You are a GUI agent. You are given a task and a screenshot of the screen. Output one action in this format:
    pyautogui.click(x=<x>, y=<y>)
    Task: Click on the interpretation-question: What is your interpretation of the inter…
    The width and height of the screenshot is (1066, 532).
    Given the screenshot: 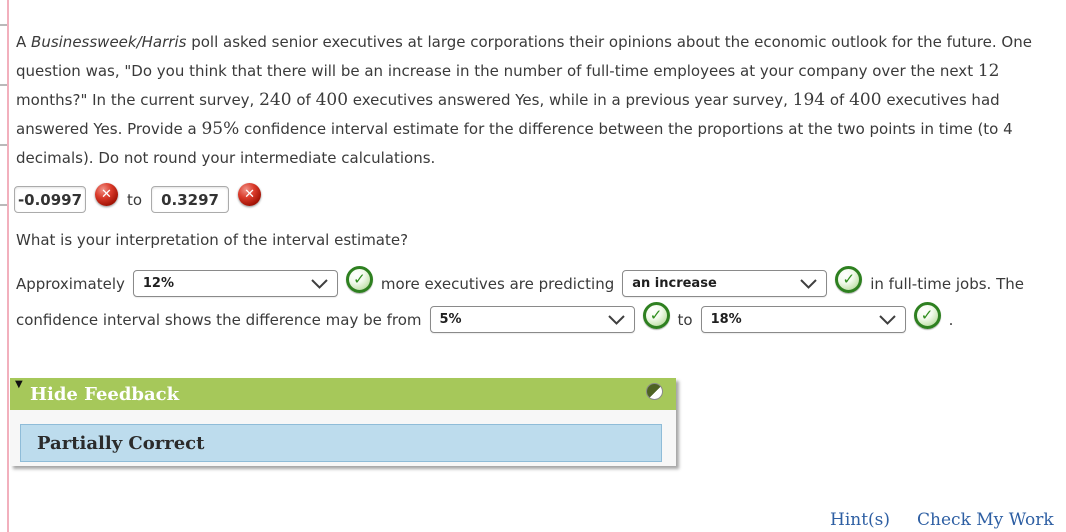 What is the action you would take?
    pyautogui.click(x=212, y=240)
    